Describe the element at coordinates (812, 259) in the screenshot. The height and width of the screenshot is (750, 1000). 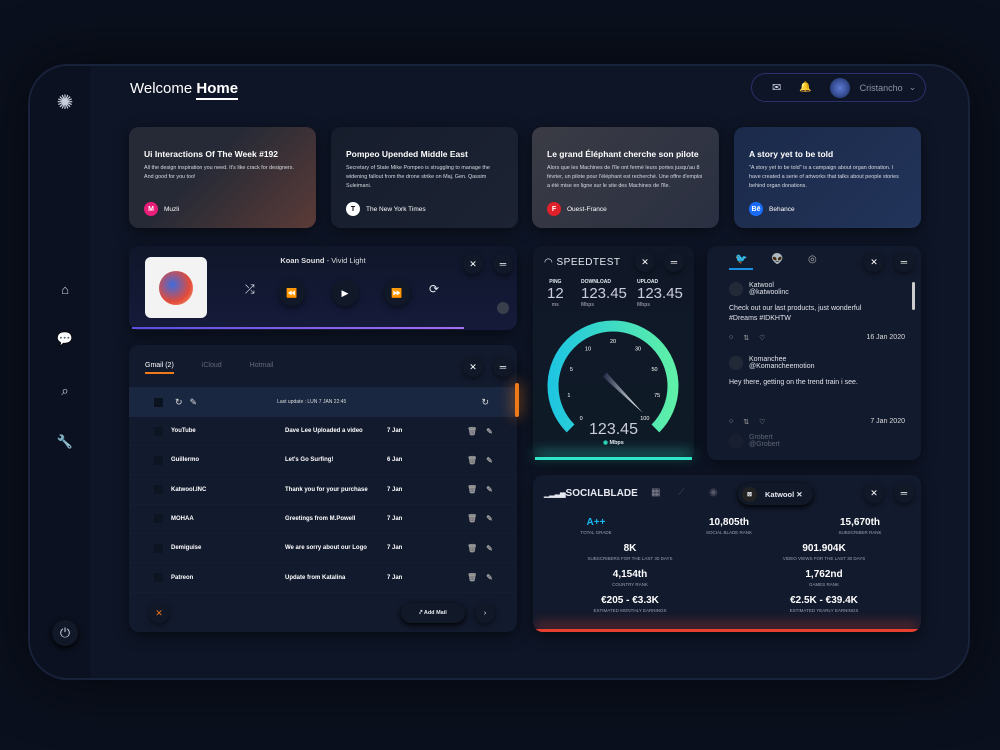
I see `instagram-tab: ◎` at that location.